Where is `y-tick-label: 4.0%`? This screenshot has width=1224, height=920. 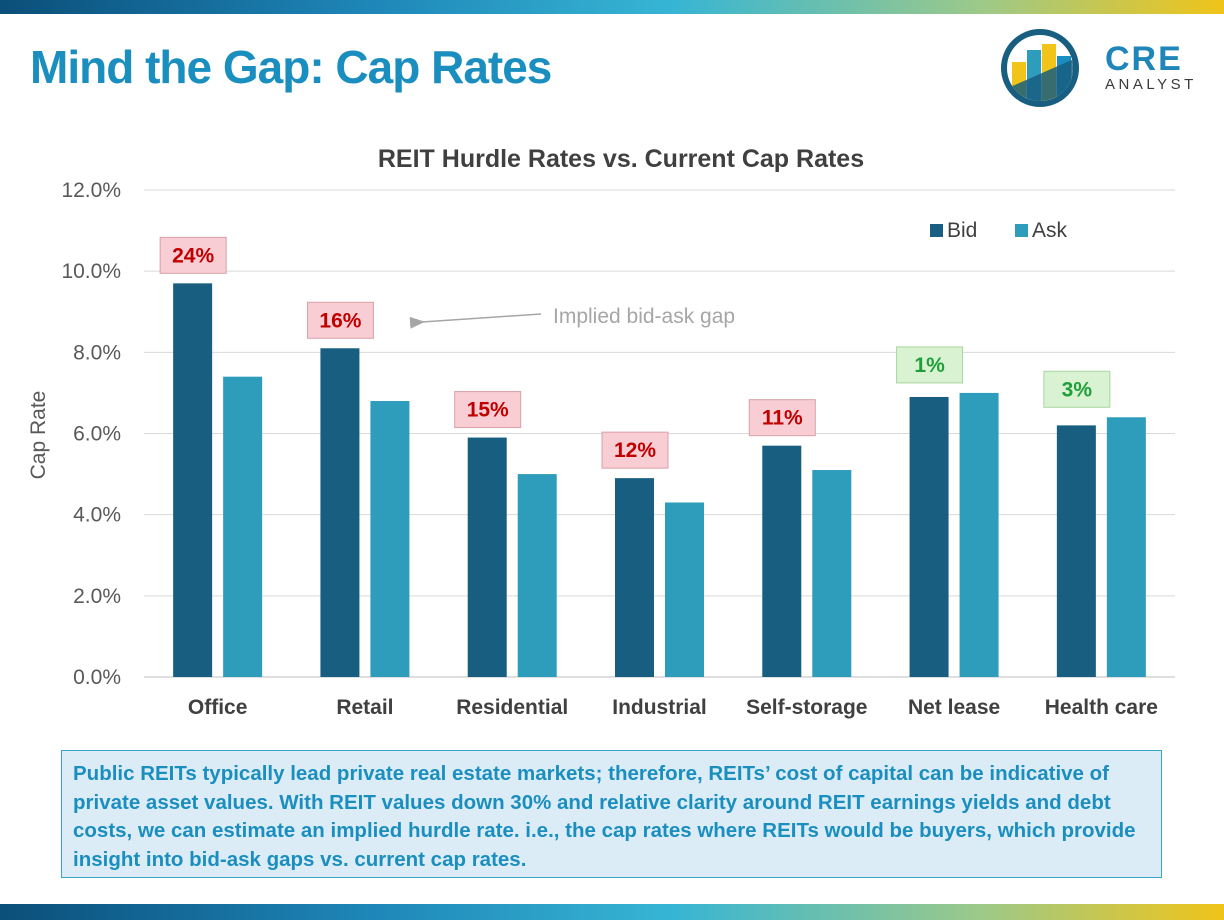 y-tick-label: 4.0% is located at coordinates (97, 515).